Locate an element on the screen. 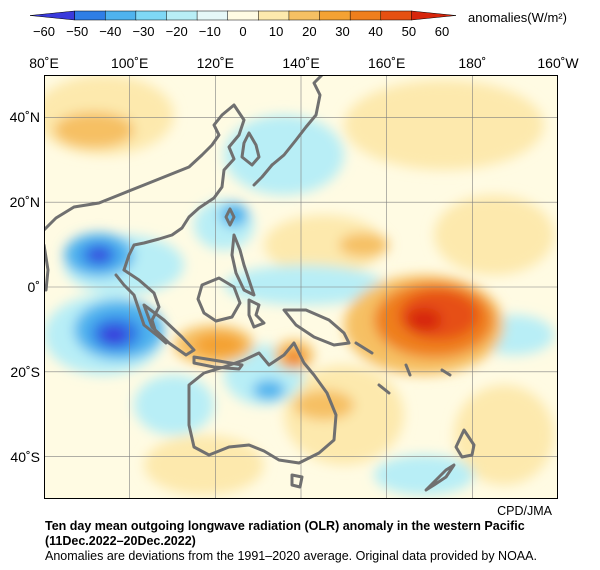  caption-period: (11Dec.2022–20Dec.2022) is located at coordinates (120, 541).